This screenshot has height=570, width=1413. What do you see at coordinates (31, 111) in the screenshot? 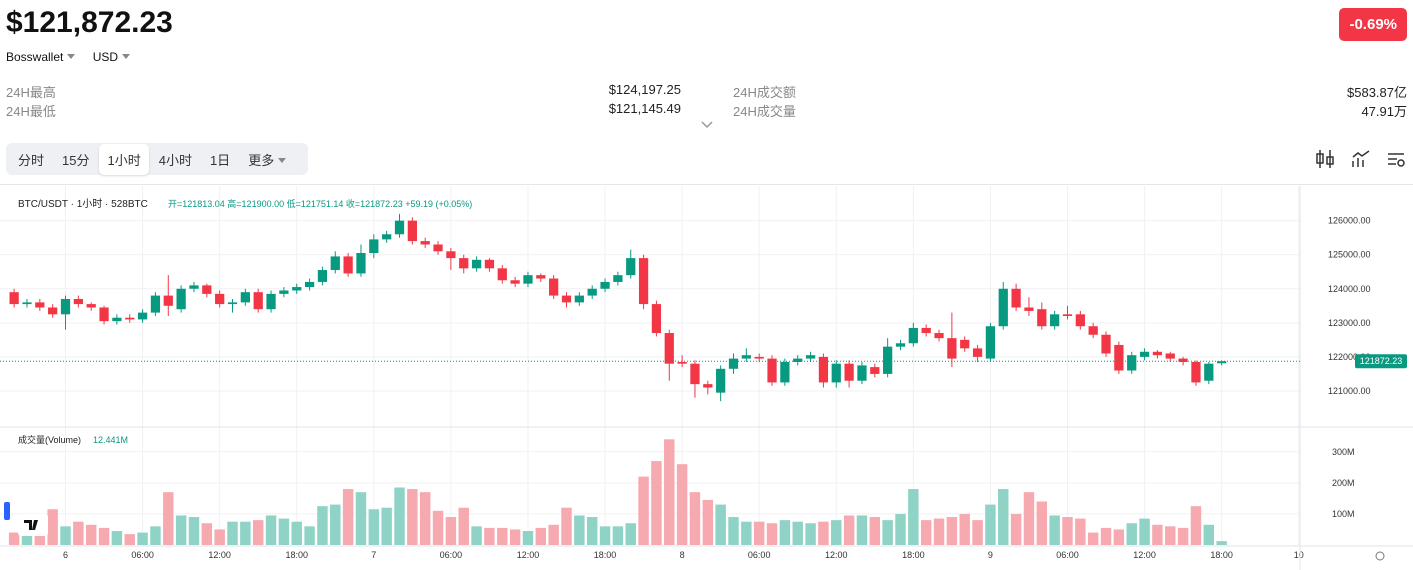
I see `stat-label: 24H最低` at bounding box center [31, 111].